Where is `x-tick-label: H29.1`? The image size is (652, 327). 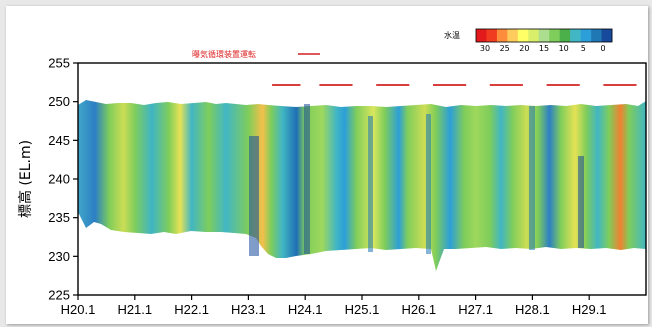 x-tick-label: H29.1 is located at coordinates (589, 309).